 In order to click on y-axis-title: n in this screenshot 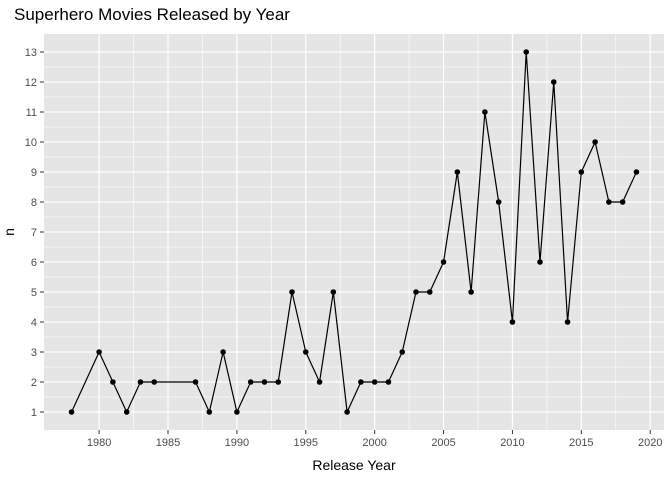, I will do `click(9, 232)`.